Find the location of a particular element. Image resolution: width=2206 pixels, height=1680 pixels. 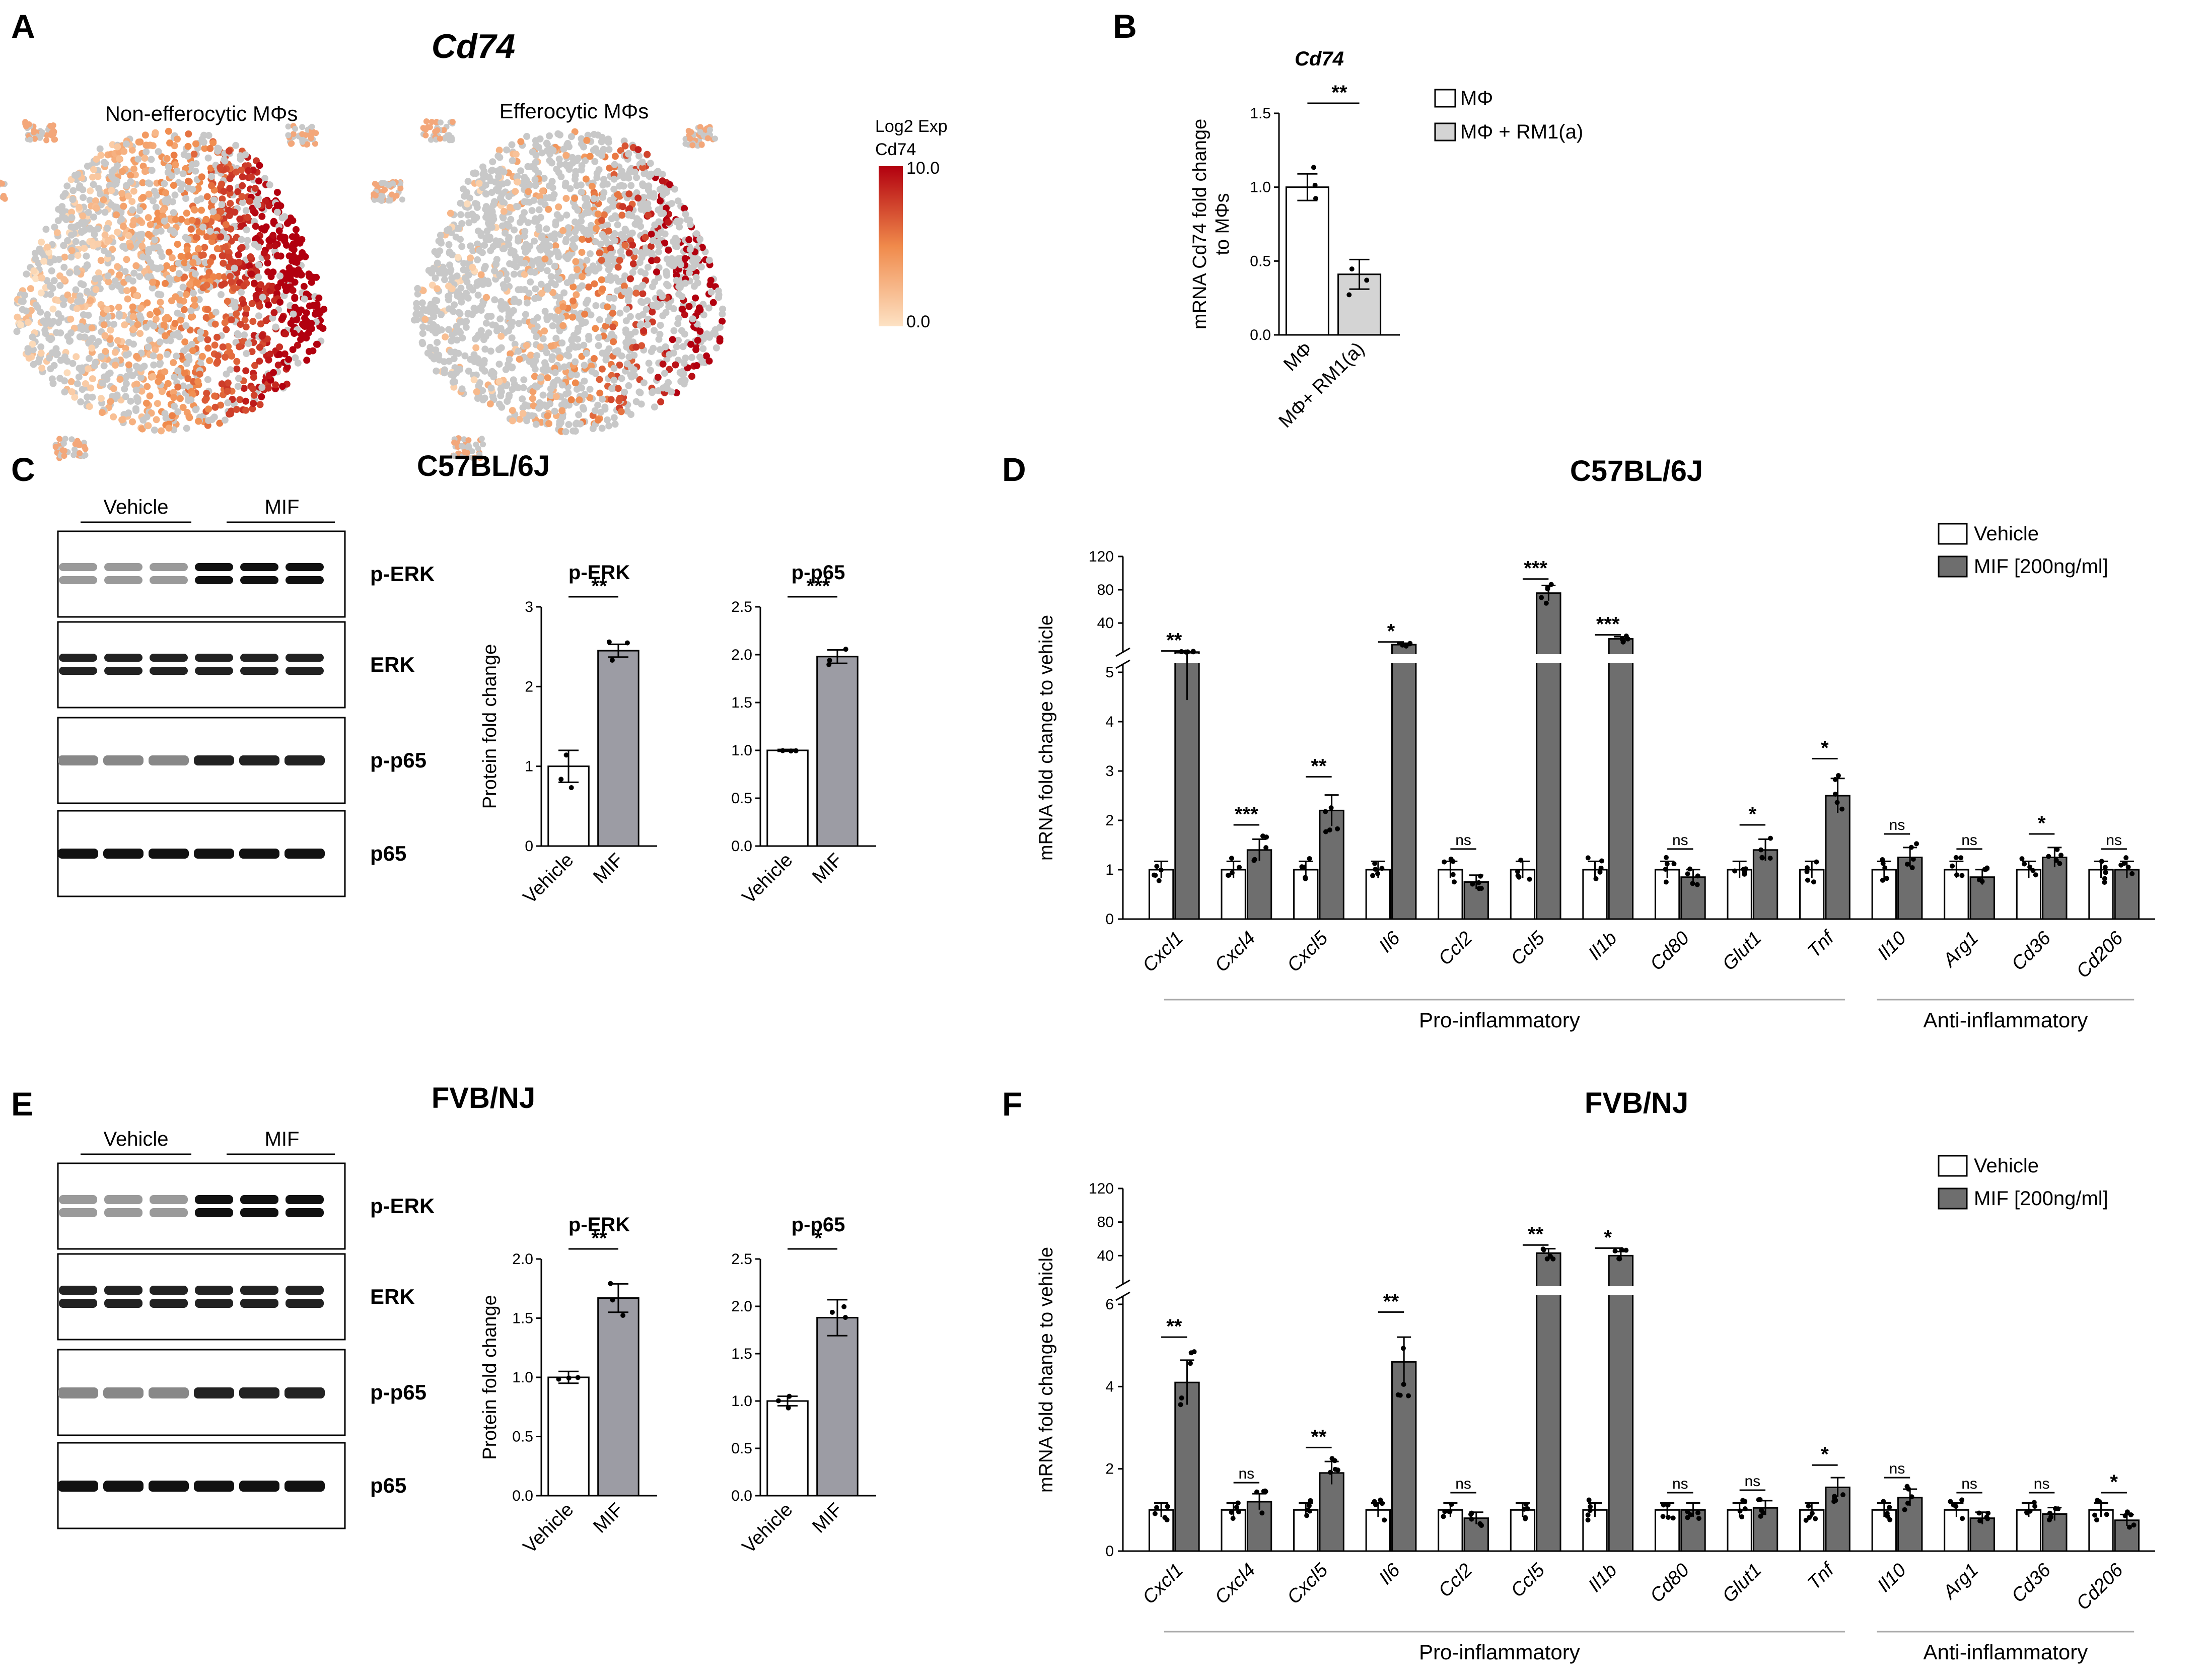

gene-label: Arg1 is located at coordinates (1961, 1582).